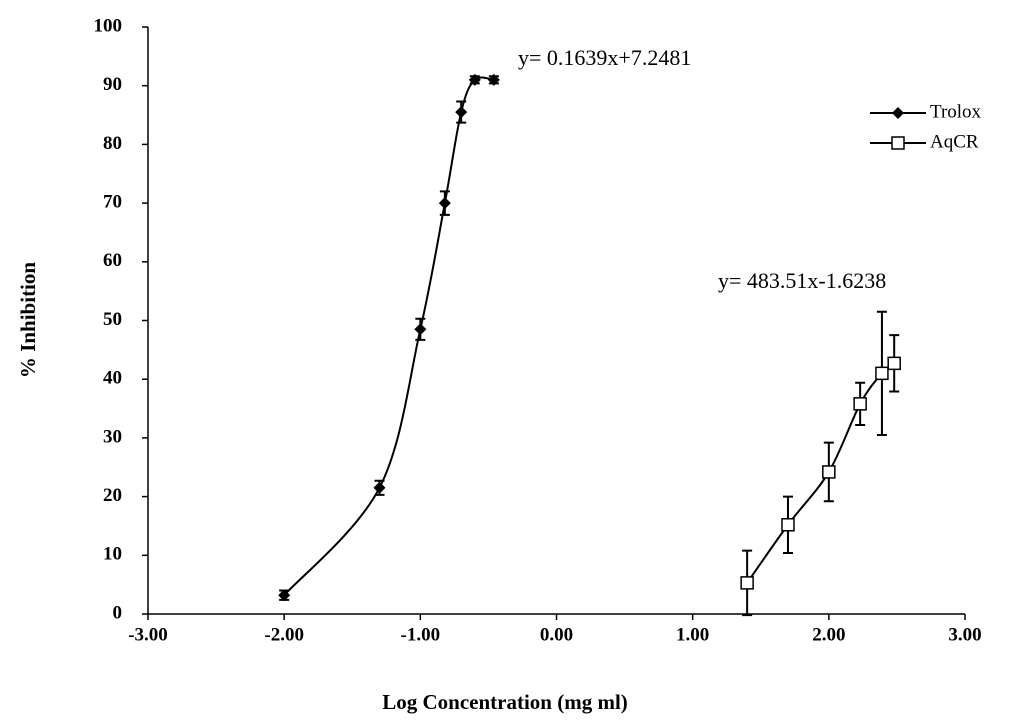 The height and width of the screenshot is (722, 1011). What do you see at coordinates (505, 702) in the screenshot?
I see `x-axis-label: Log Concentration (mg ml)` at bounding box center [505, 702].